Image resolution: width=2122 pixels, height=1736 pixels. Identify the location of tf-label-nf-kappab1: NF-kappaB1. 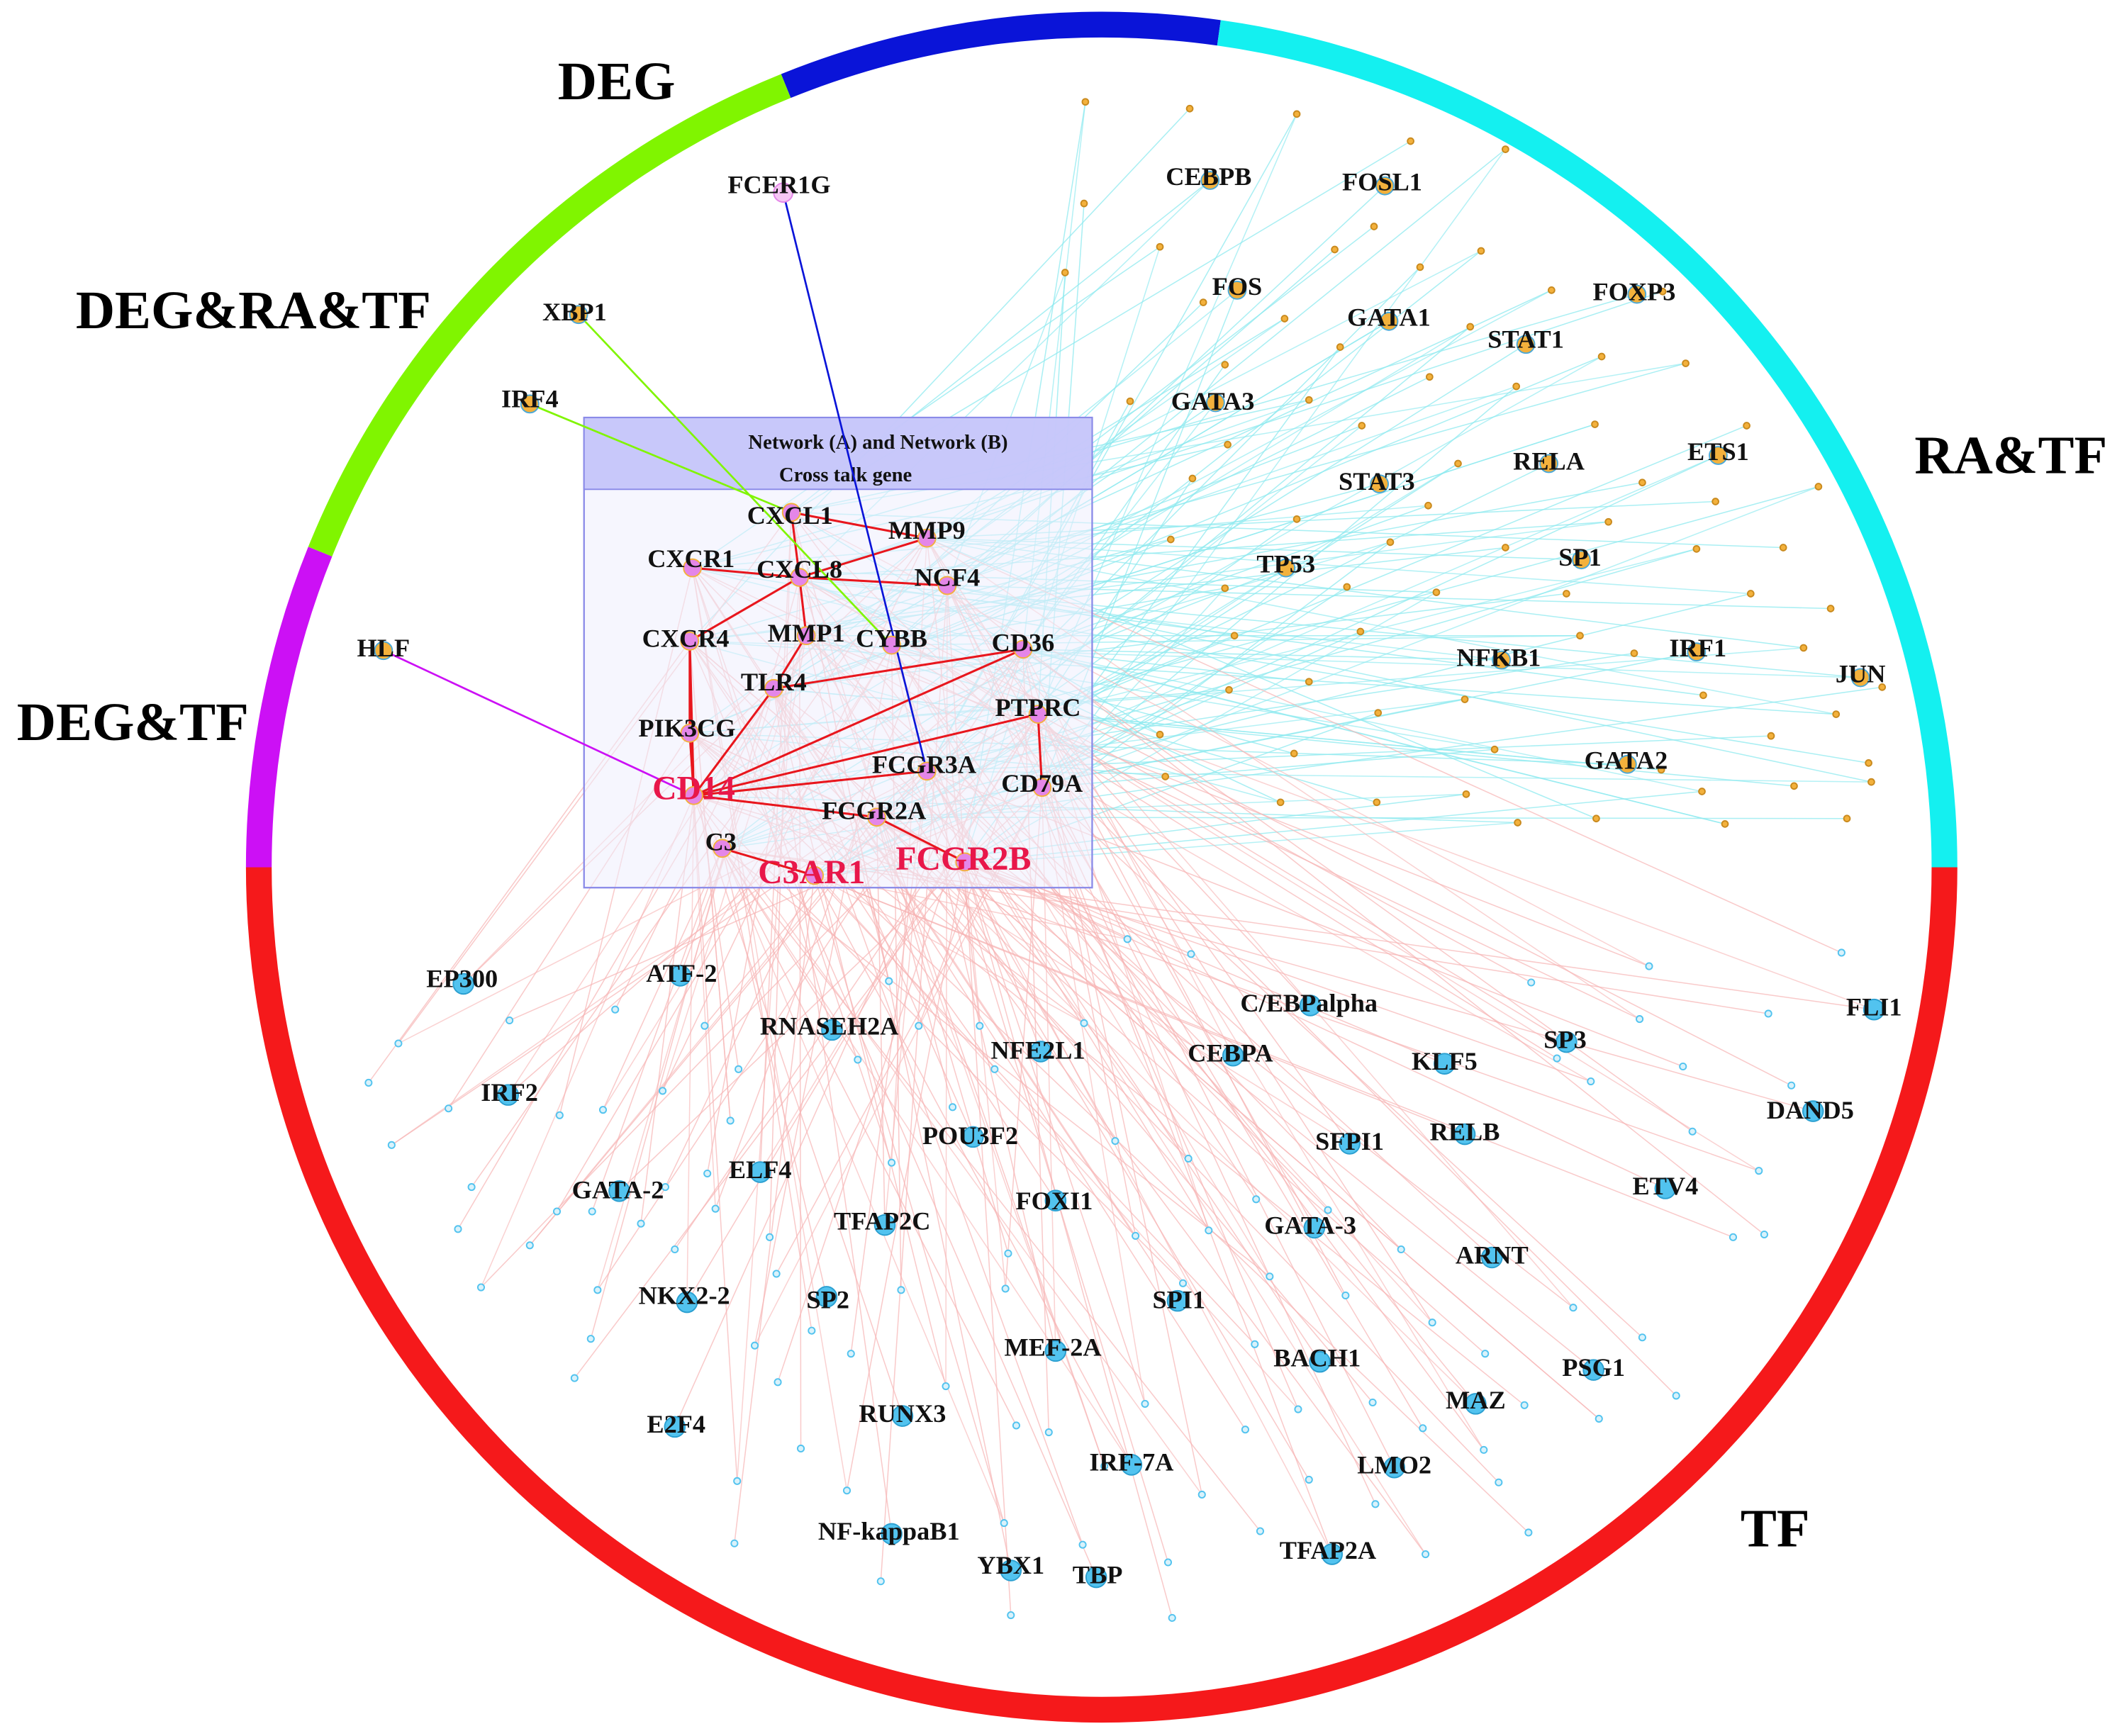
(889, 1531).